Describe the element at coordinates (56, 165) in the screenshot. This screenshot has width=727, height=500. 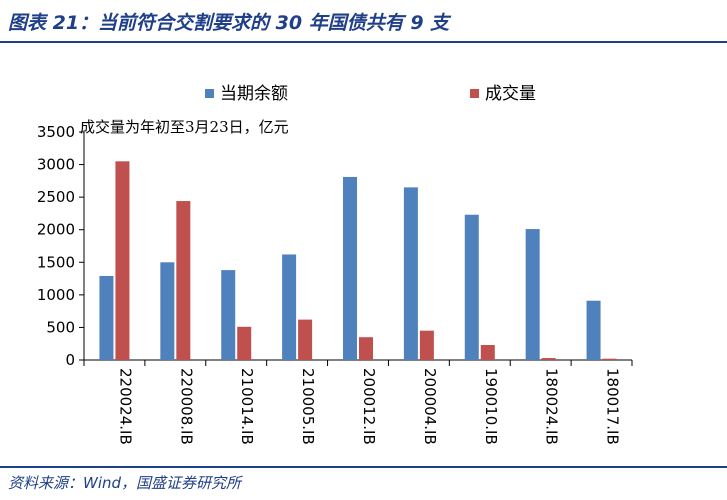
I see `y-tick-label: 3000` at that location.